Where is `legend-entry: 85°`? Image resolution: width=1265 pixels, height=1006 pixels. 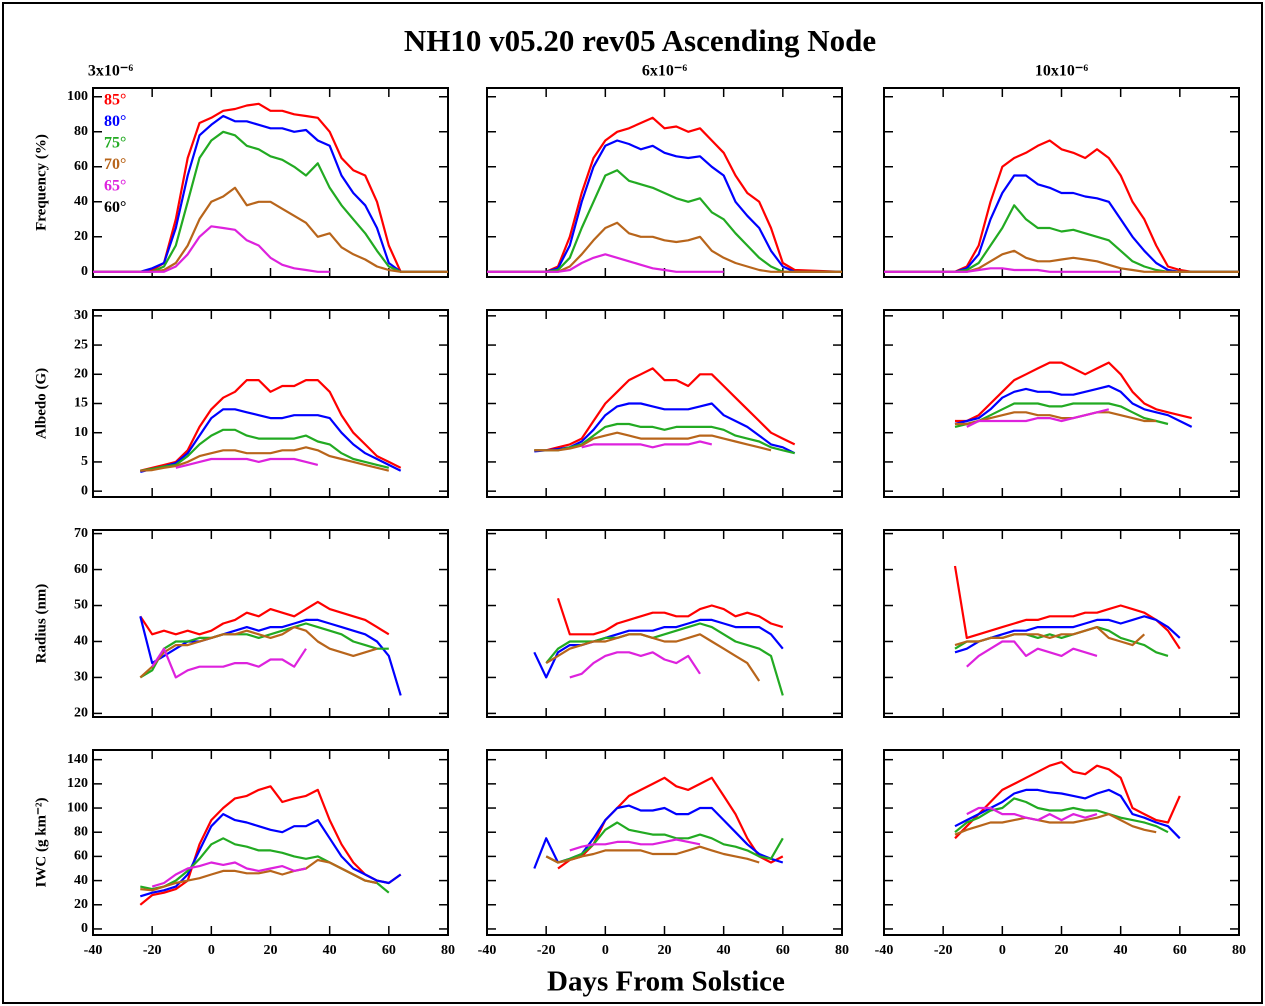
legend-entry: 85° is located at coordinates (115, 100).